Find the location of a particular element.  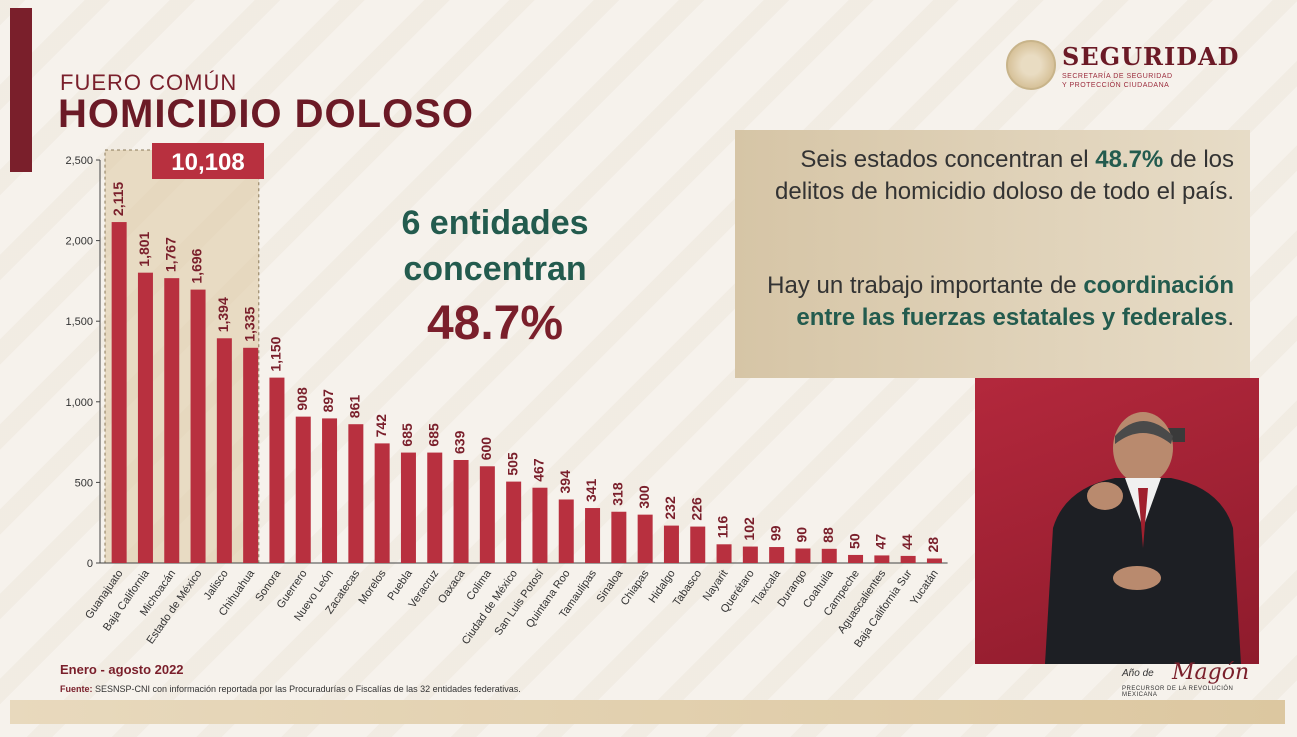

bar-value-label: 226 is located at coordinates (696, 509).